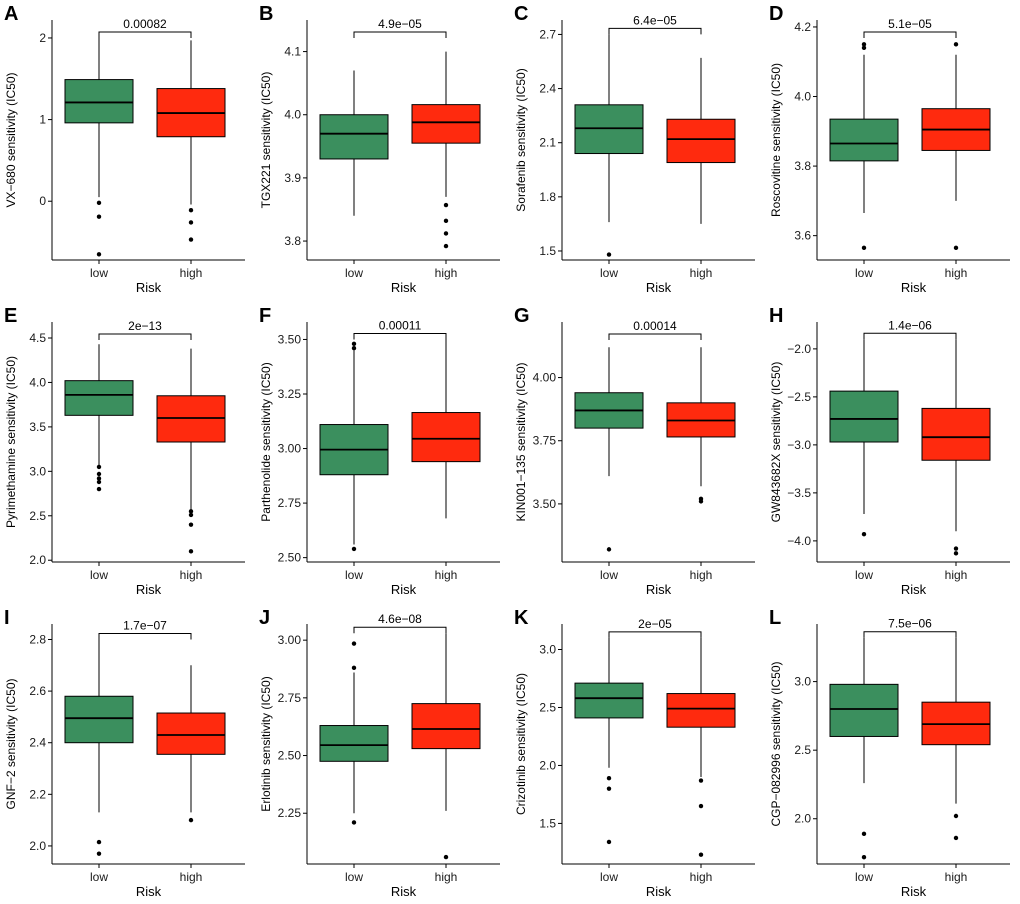 This screenshot has width=1020, height=904. What do you see at coordinates (292, 241) in the screenshot?
I see `y-tick-label: 3.8` at bounding box center [292, 241].